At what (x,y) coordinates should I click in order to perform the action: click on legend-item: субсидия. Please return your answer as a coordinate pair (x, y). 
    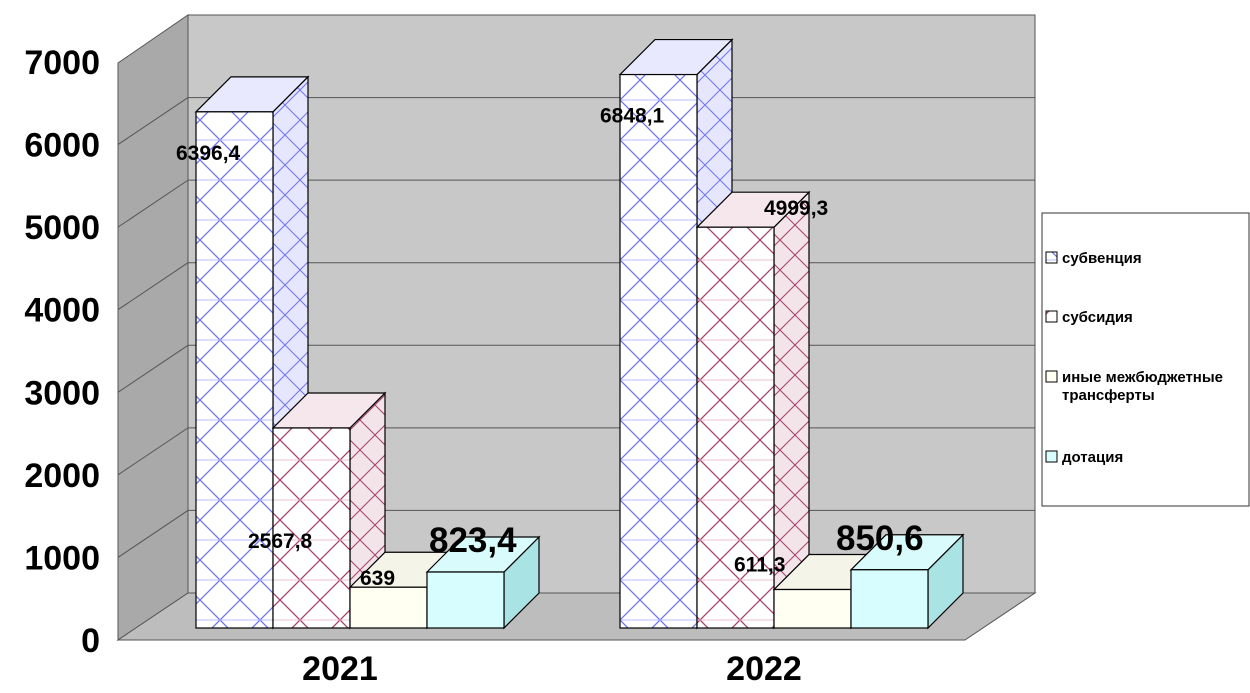
    Looking at the image, I should click on (1089, 317).